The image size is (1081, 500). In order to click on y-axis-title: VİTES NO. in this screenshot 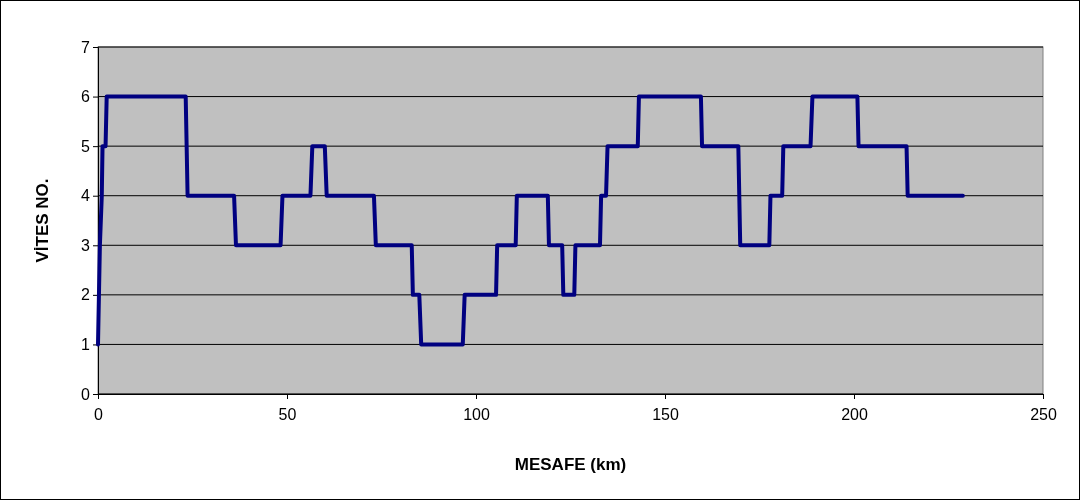, I will do `click(42, 220)`.